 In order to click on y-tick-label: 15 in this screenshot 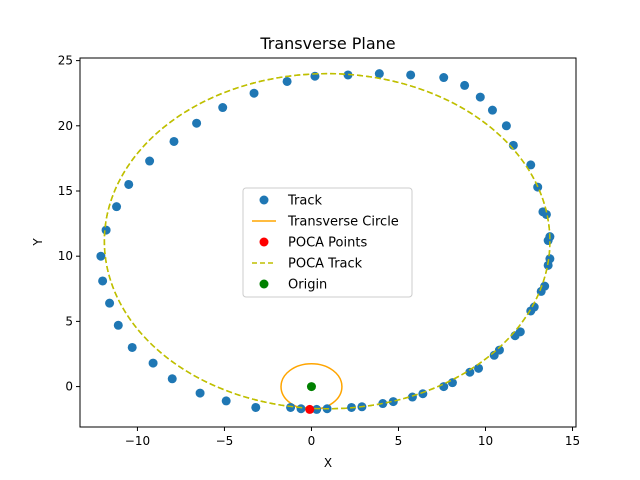, I will do `click(65, 191)`.